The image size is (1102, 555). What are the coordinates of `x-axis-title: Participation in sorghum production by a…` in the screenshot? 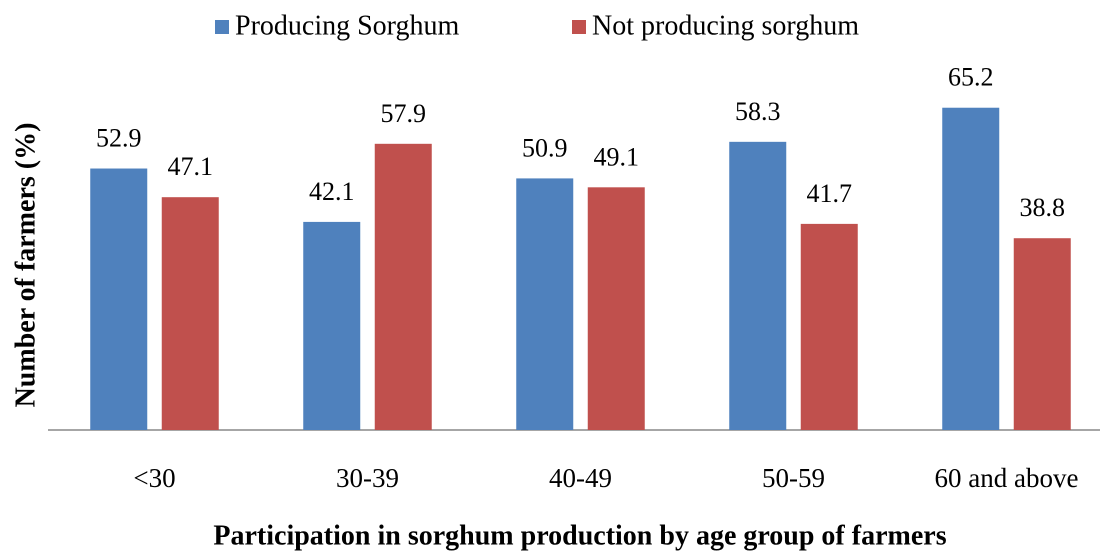 It's located at (579, 535).